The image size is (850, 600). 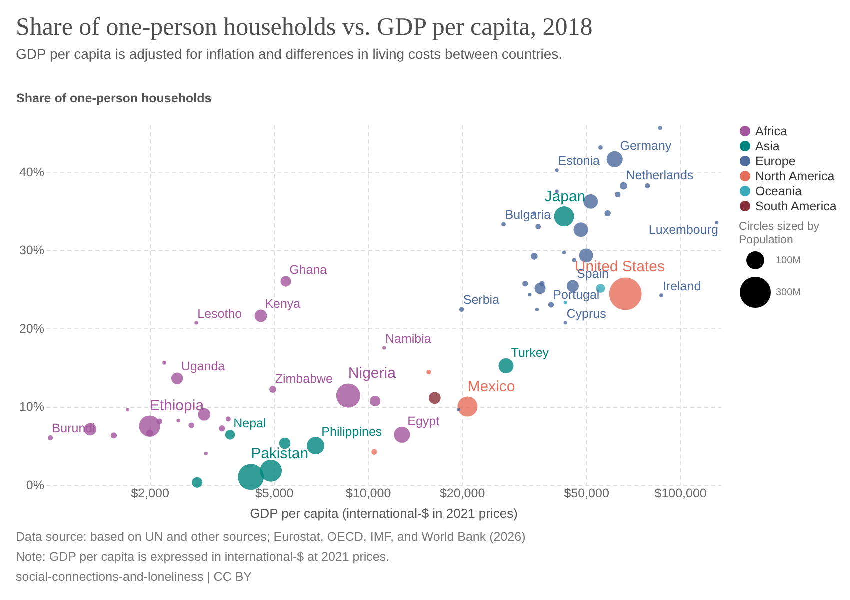 What do you see at coordinates (587, 493) in the screenshot?
I see `x-tick-label: $50,000` at bounding box center [587, 493].